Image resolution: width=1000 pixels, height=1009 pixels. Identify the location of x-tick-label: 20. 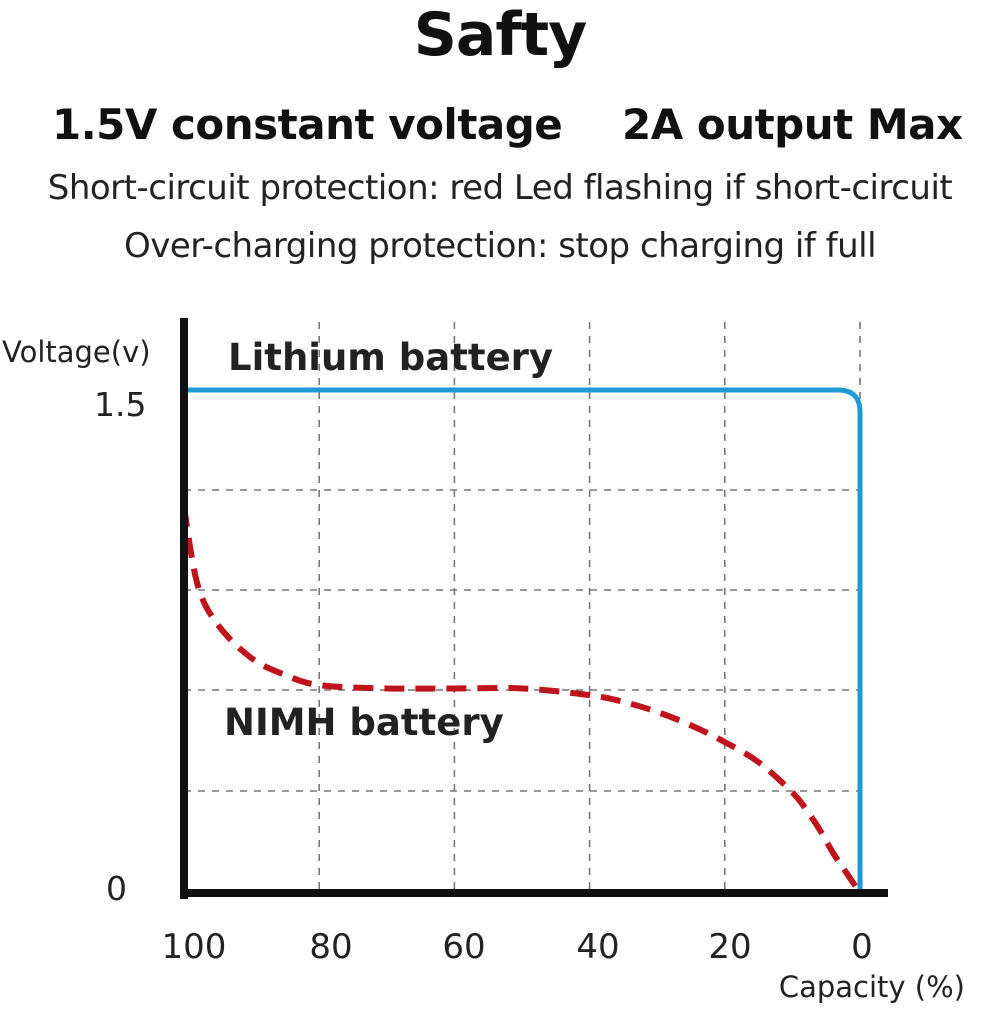
(729, 947).